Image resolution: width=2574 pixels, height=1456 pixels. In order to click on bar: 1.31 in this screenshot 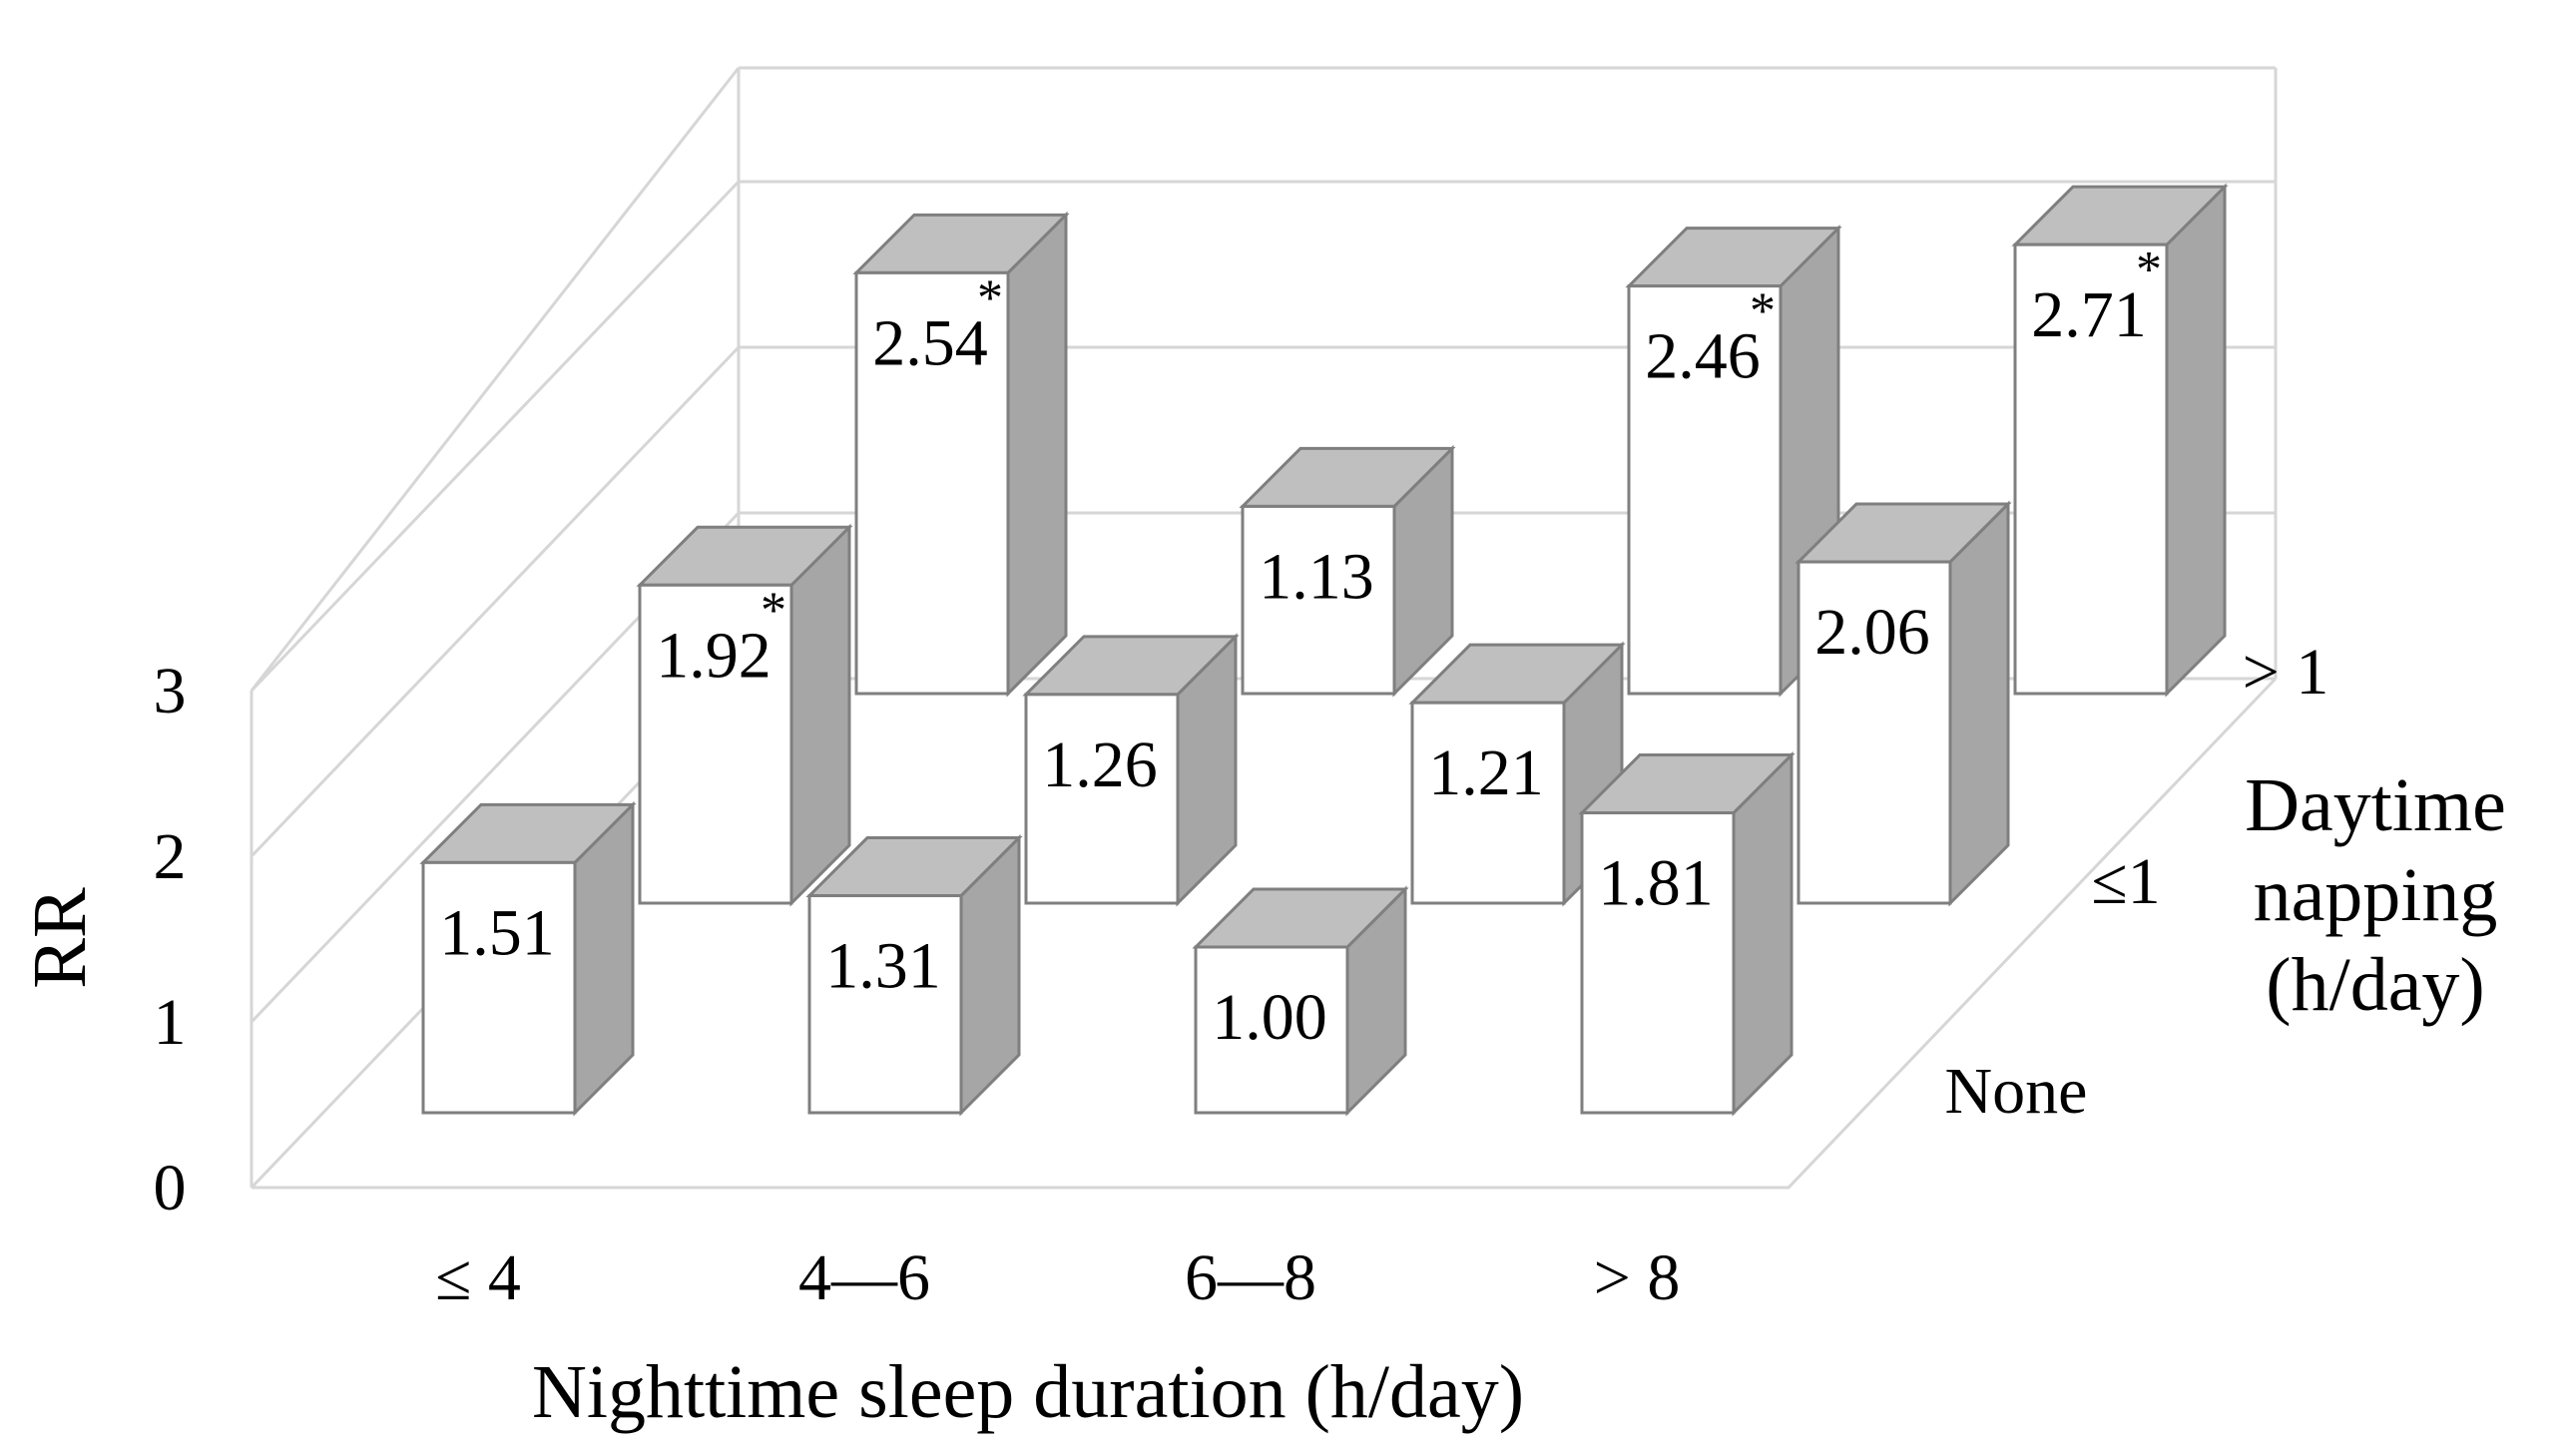, I will do `click(914, 975)`.